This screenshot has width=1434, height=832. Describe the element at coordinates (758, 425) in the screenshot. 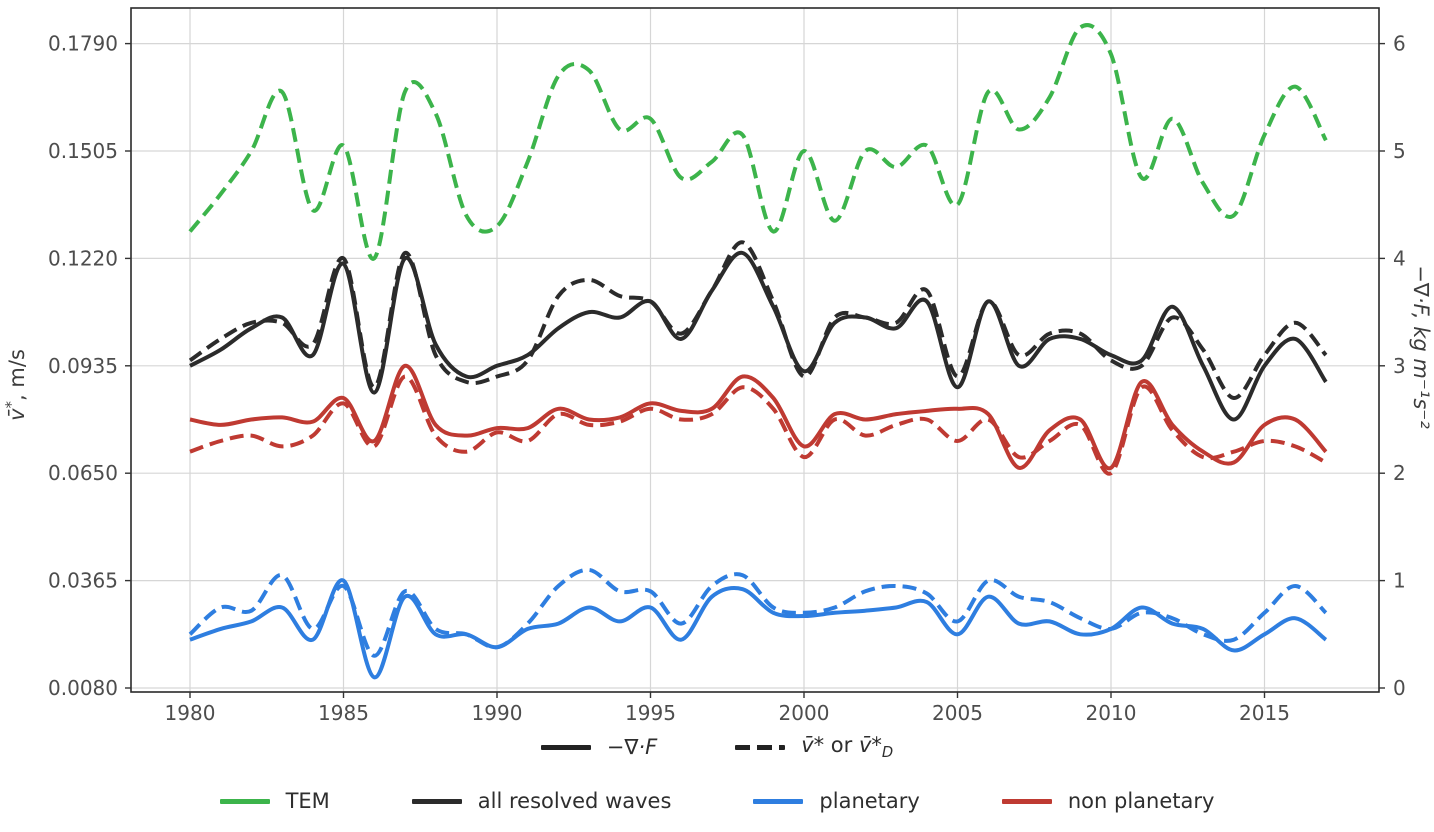

I see `nonplanetary-vstar-curve` at that location.